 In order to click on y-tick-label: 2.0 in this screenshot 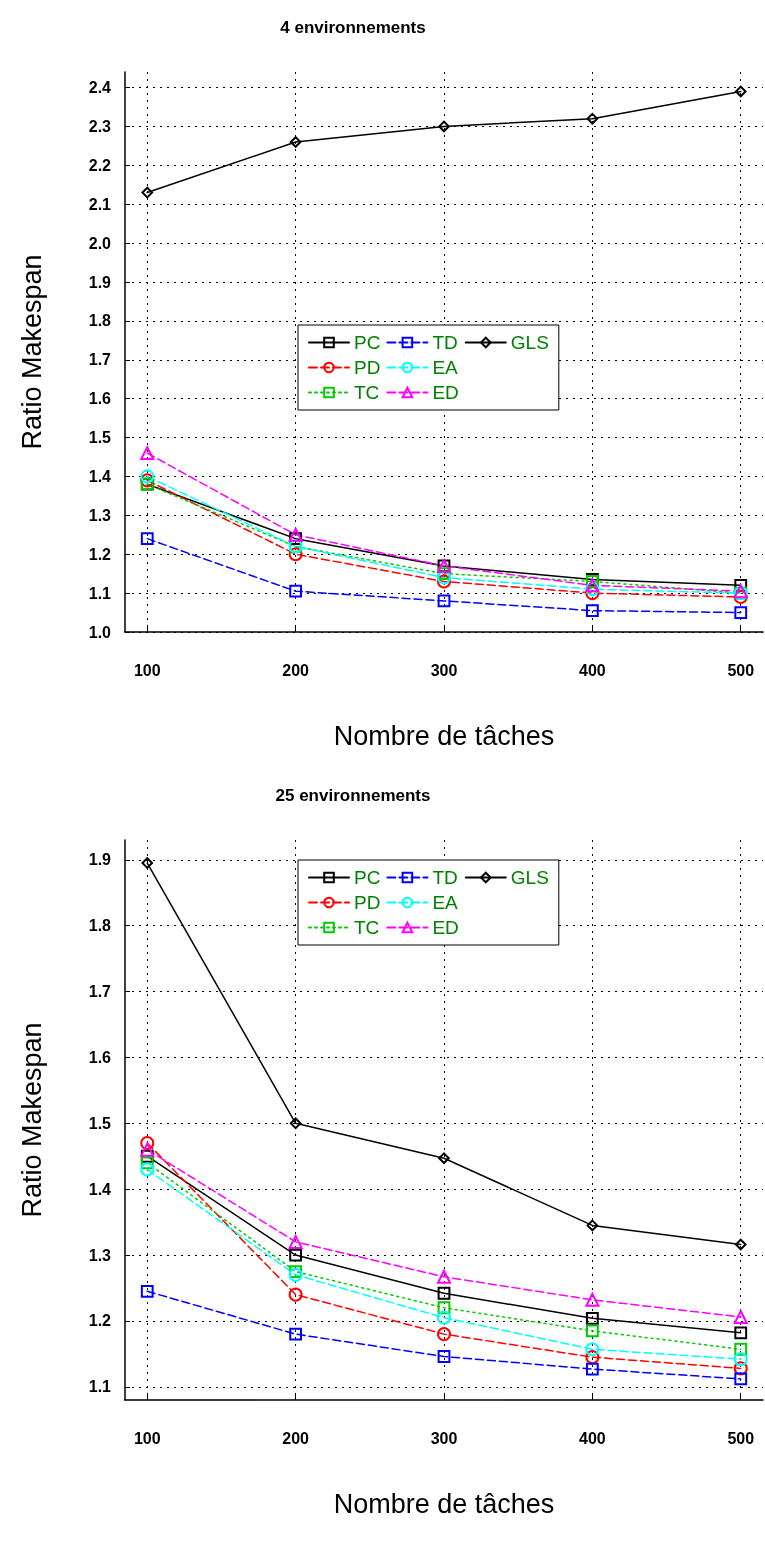, I will do `click(100, 243)`.